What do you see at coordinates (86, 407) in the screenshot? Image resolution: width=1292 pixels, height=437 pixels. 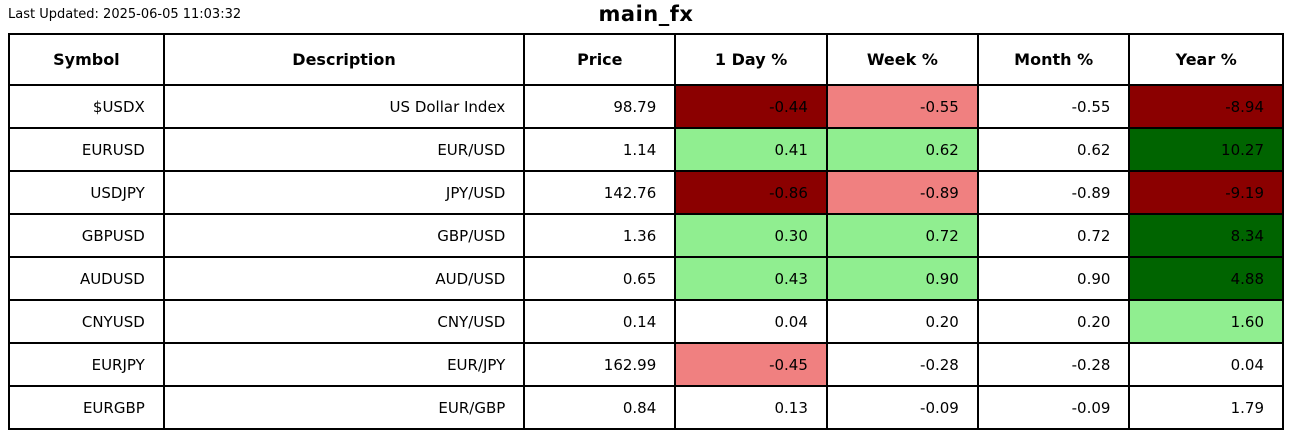 I see `symbol-cell: EURGBP` at bounding box center [86, 407].